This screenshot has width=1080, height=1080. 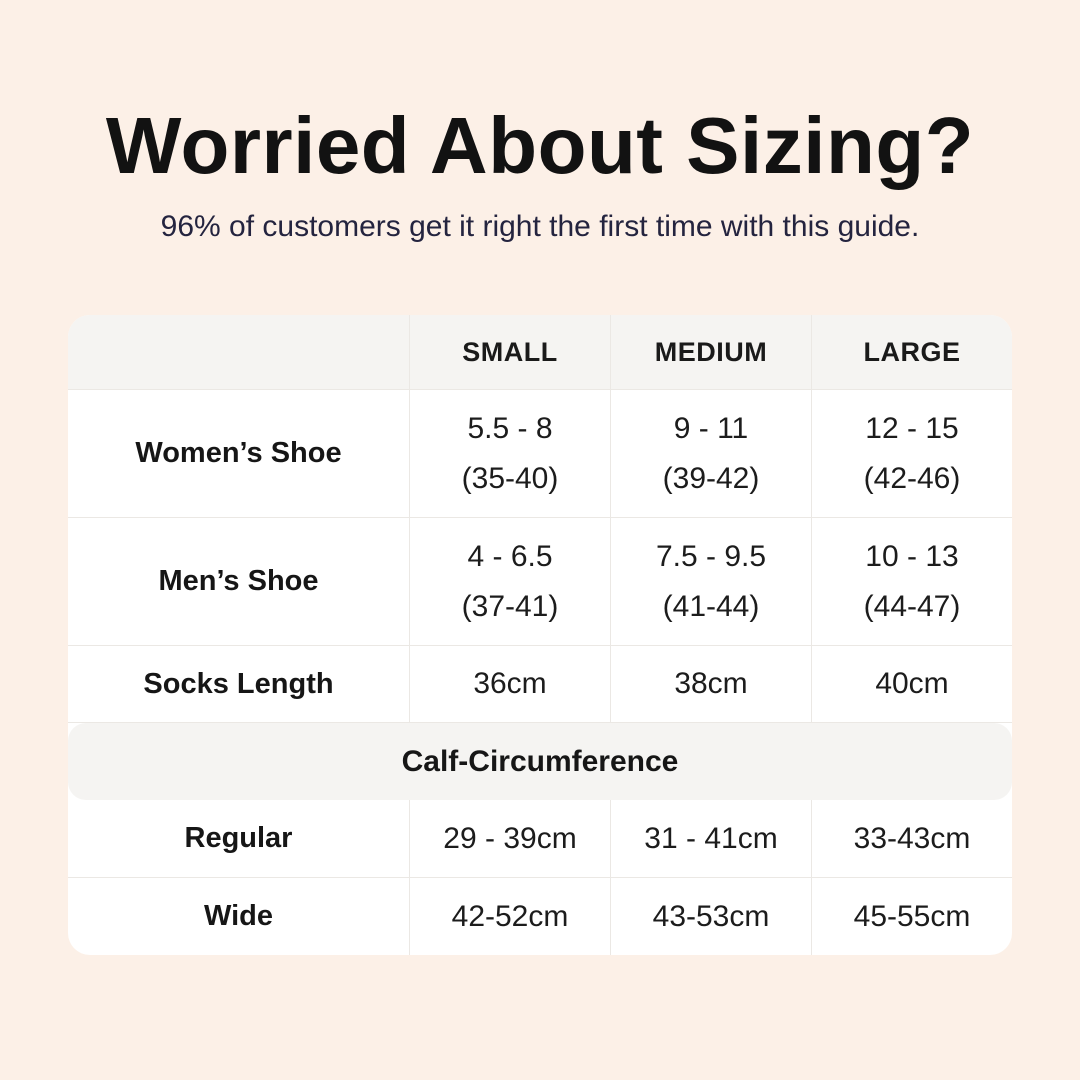 What do you see at coordinates (711, 581) in the screenshot?
I see `table-cell: 7.5 - 9.5 (41-44)` at bounding box center [711, 581].